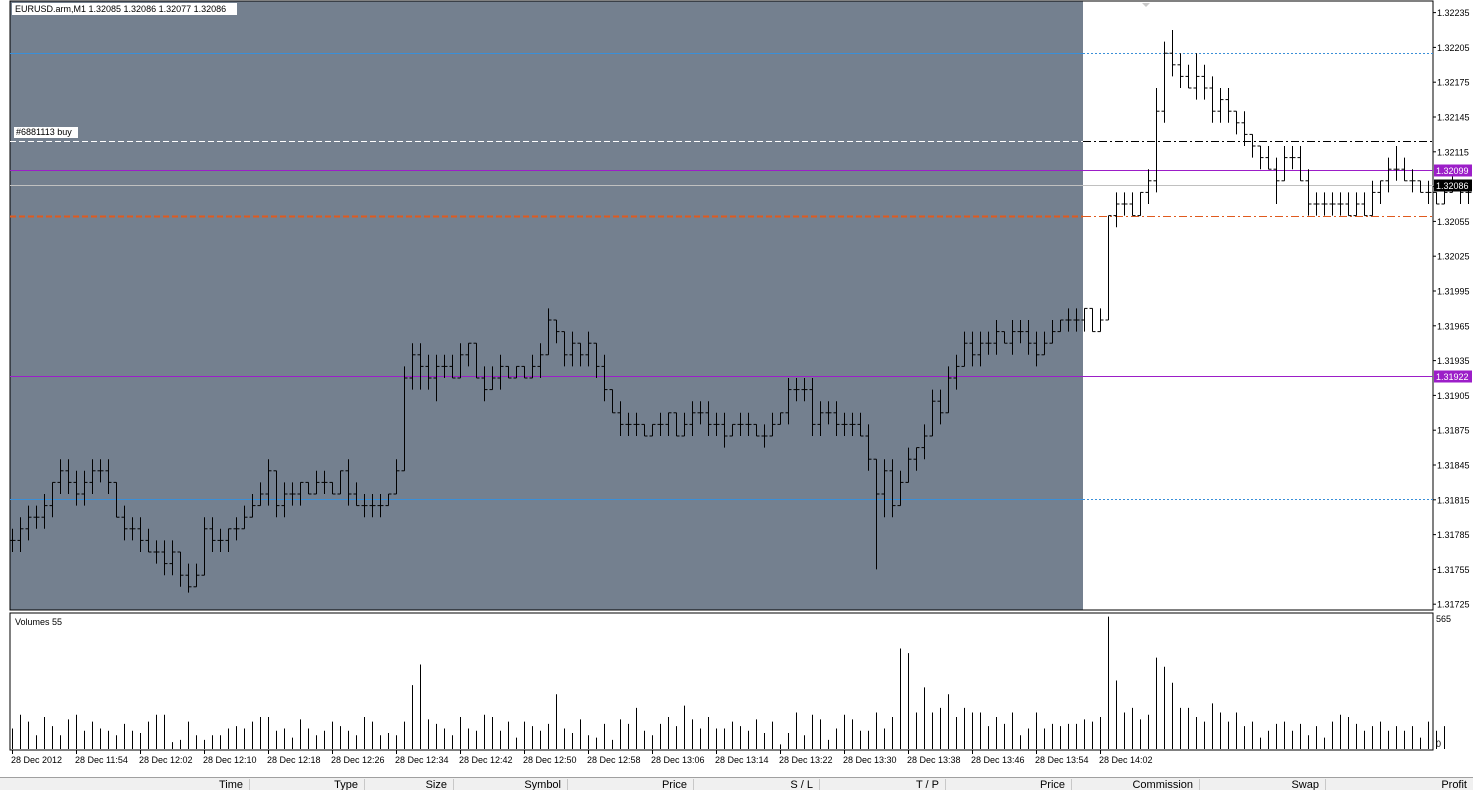 The width and height of the screenshot is (1473, 790). What do you see at coordinates (1453, 222) in the screenshot?
I see `y-tick-label: 1.32055` at bounding box center [1453, 222].